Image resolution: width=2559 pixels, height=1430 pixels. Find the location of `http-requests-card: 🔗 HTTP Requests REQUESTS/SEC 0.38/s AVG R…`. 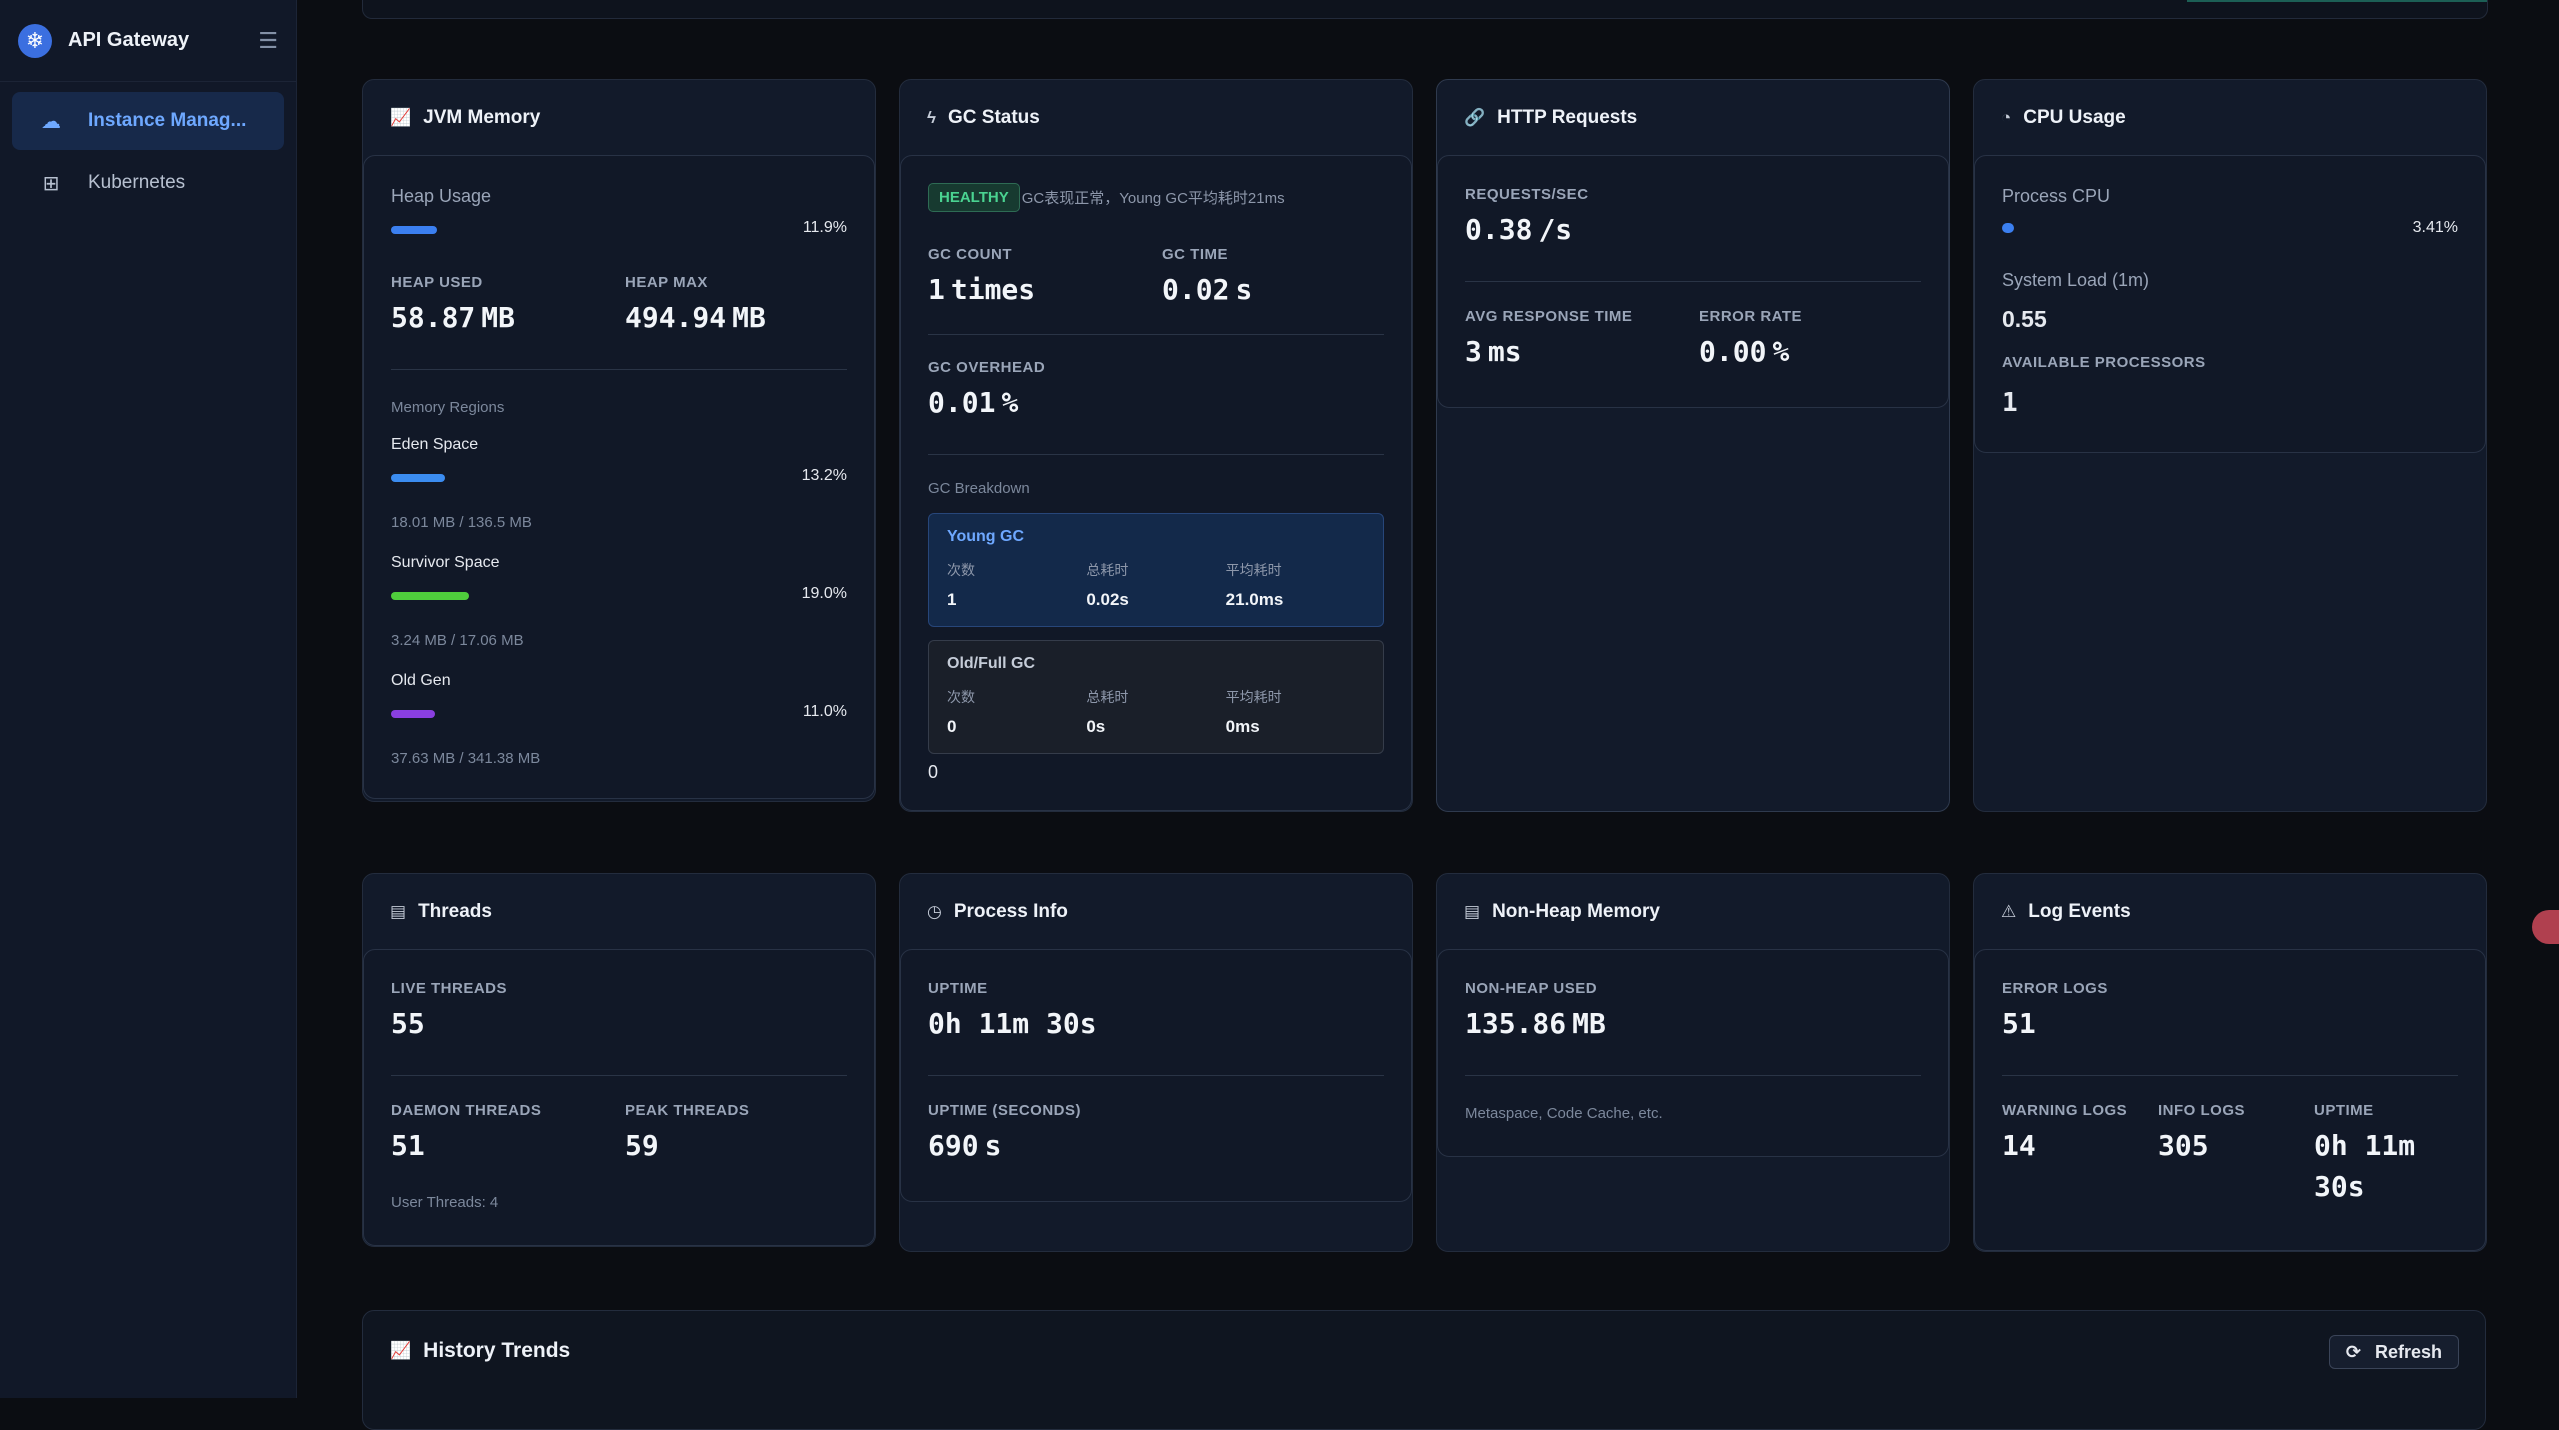

http-requests-card: 🔗 HTTP Requests REQUESTS/SEC 0.38/s AVG R… is located at coordinates (1693, 445).